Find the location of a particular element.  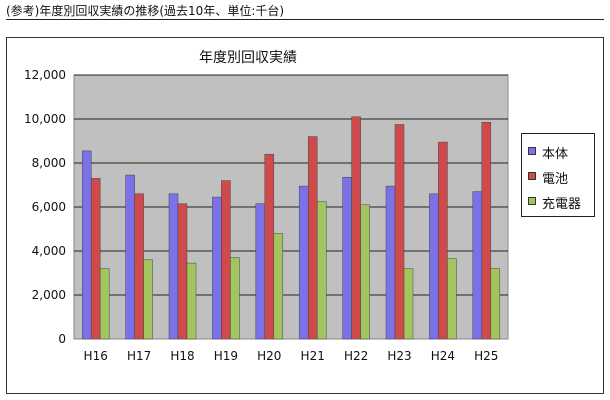

figure-caption: (参考)年度別回収実績の推移(過去10年、単位:千台) is located at coordinates (145, 11).